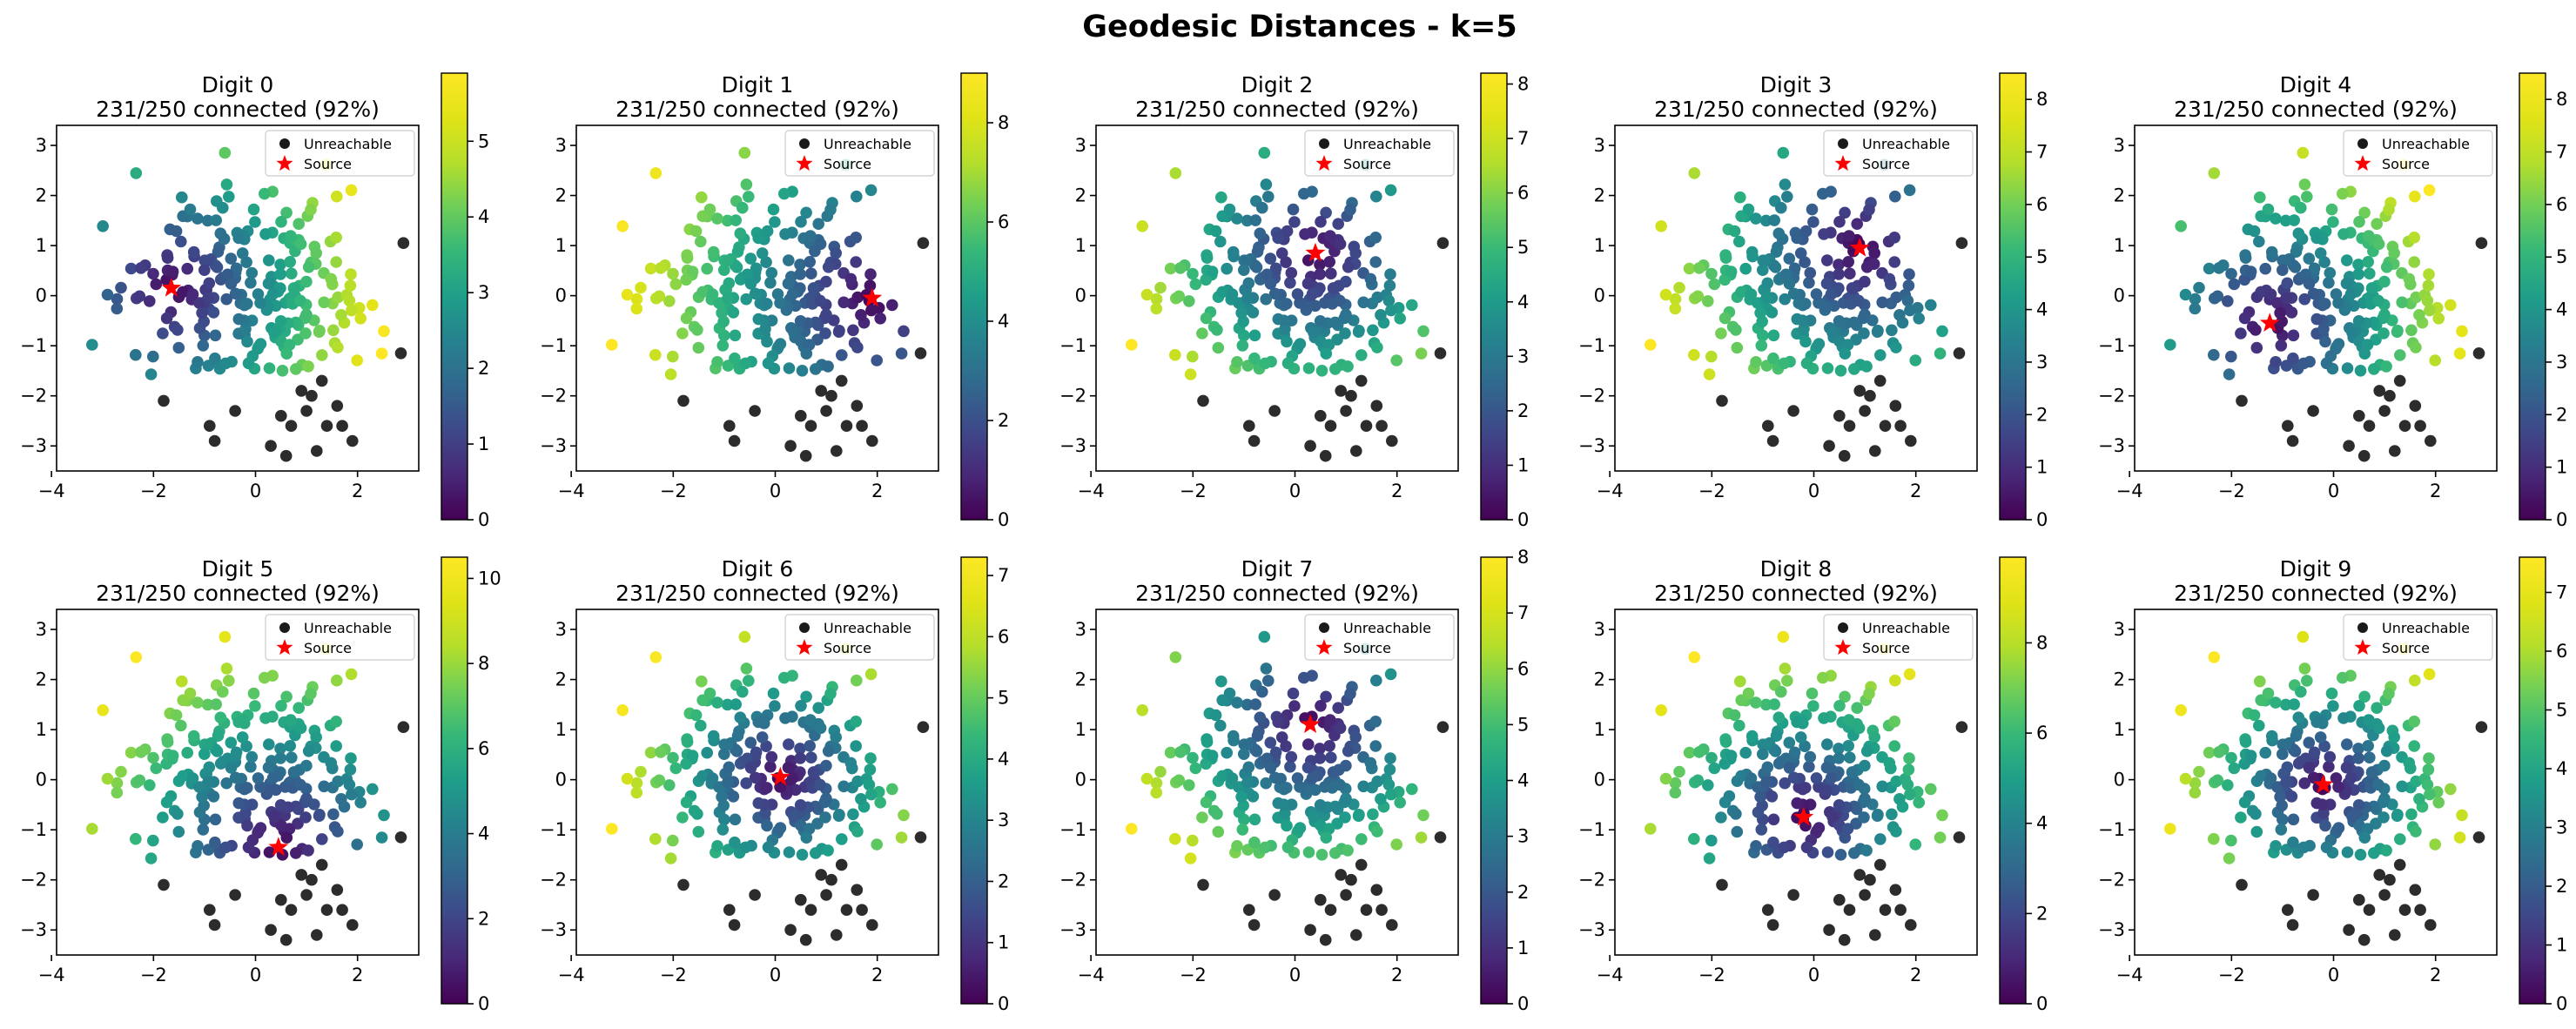 The height and width of the screenshot is (1029, 2576). I want to click on axes-frame, so click(2316, 298).